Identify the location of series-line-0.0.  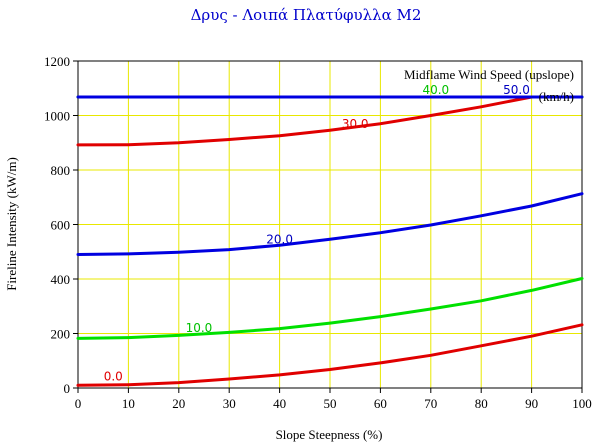
(330, 355).